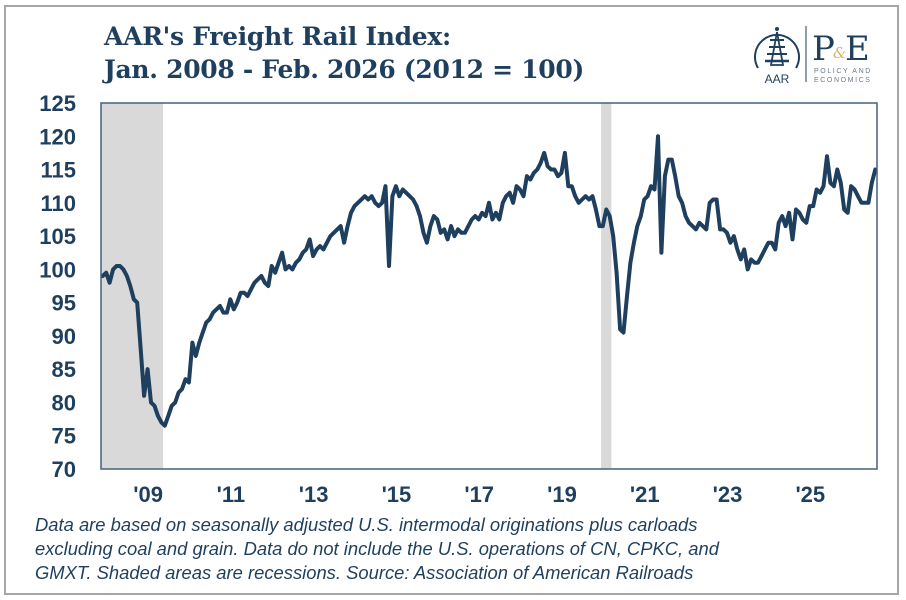 Image resolution: width=906 pixels, height=600 pixels. I want to click on y-tick-label: 115, so click(59, 170).